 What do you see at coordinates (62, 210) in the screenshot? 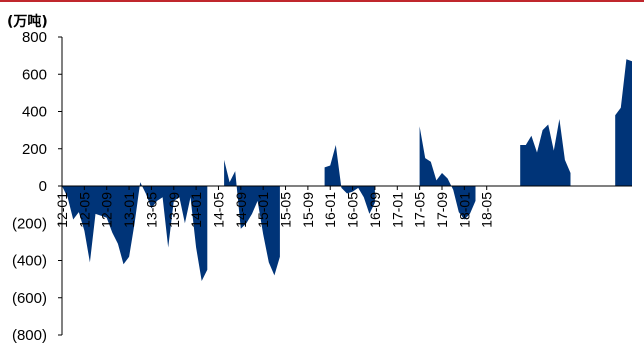
I see `x-tick-label: 12-01` at bounding box center [62, 210].